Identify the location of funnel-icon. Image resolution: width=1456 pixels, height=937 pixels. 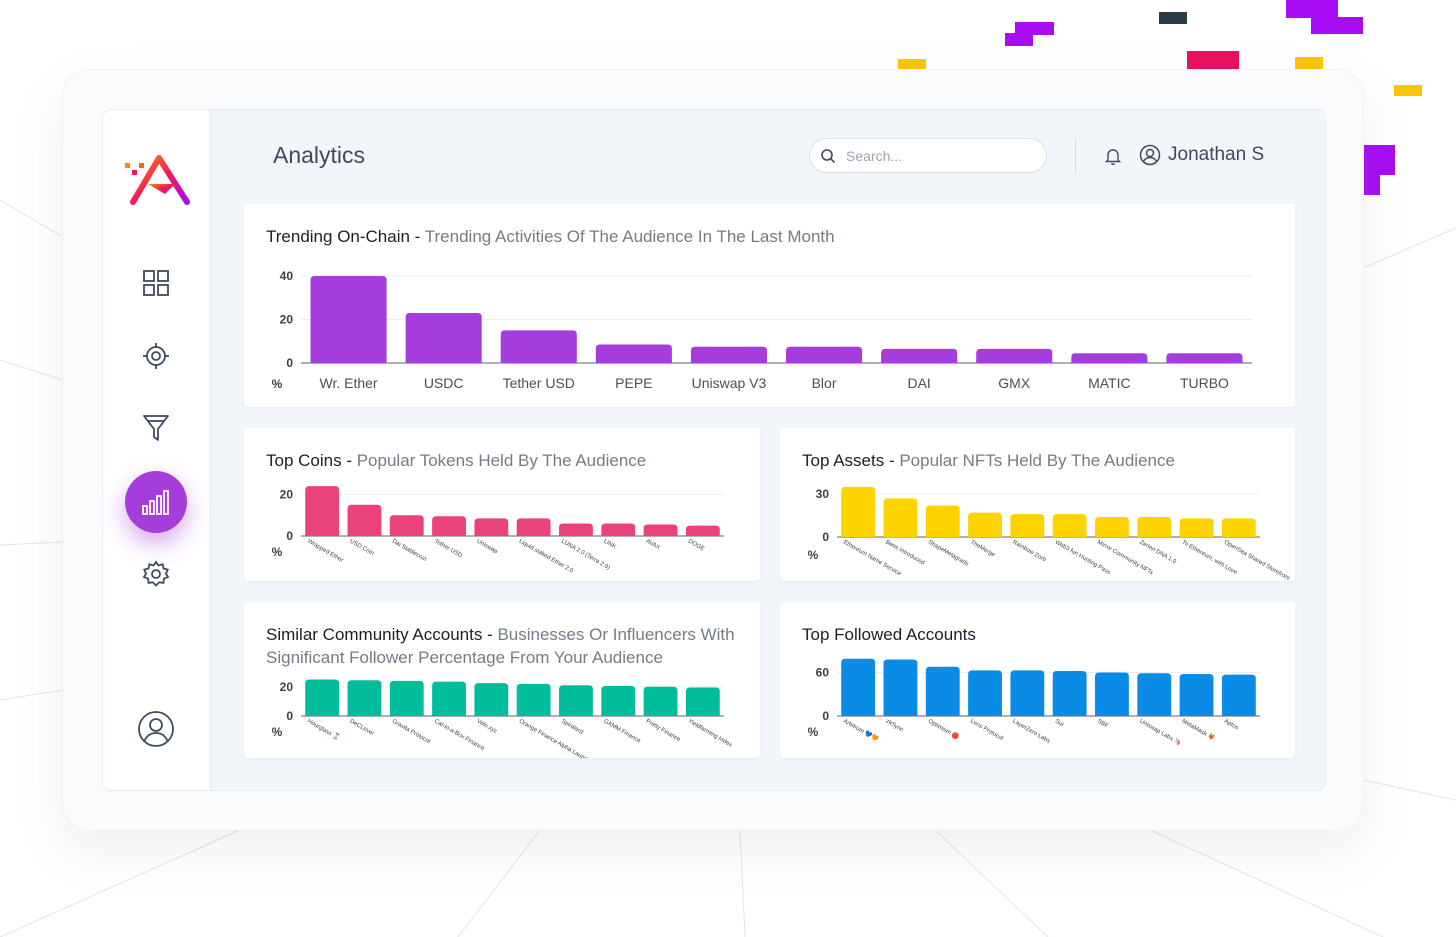
(156, 428).